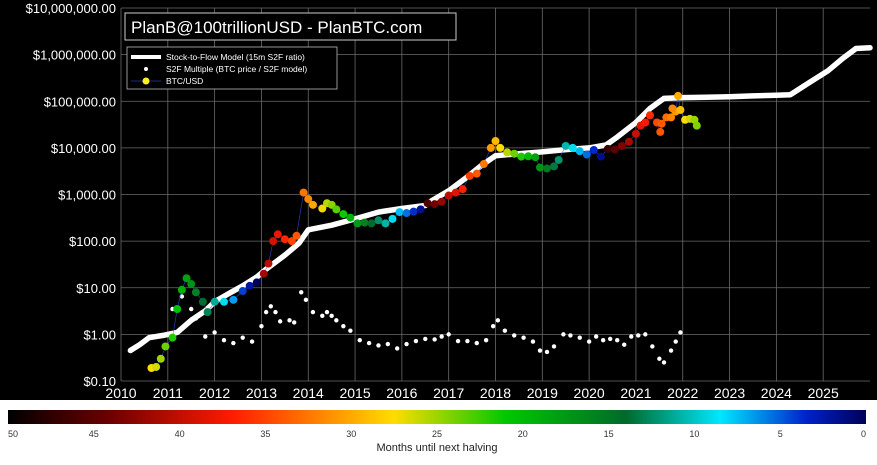  What do you see at coordinates (354, 393) in the screenshot?
I see `x-tick-label: 2015` at bounding box center [354, 393].